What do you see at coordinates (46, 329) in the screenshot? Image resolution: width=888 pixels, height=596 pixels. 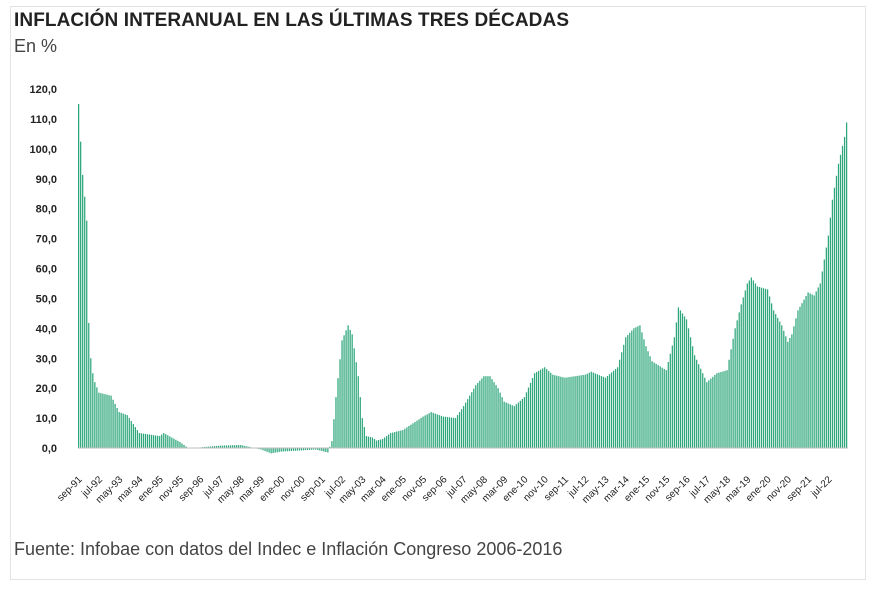 I see `y-tick-label: 40,0` at bounding box center [46, 329].